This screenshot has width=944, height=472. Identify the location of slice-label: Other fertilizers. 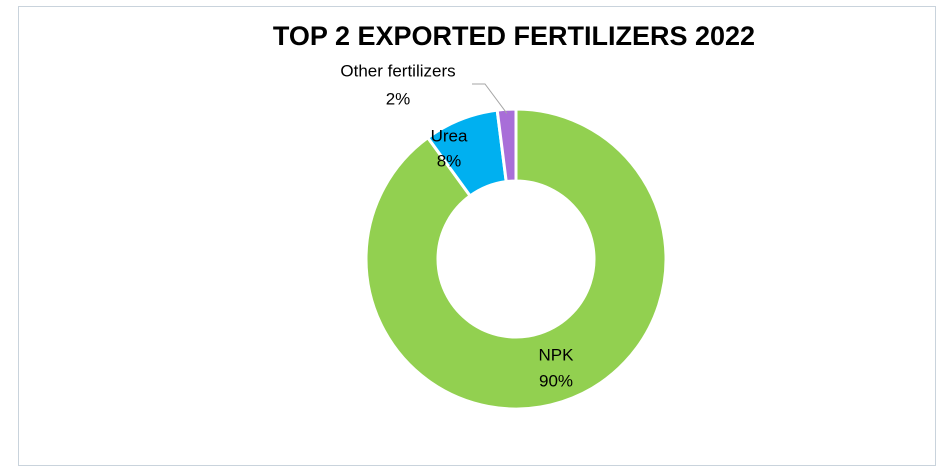
(397, 70).